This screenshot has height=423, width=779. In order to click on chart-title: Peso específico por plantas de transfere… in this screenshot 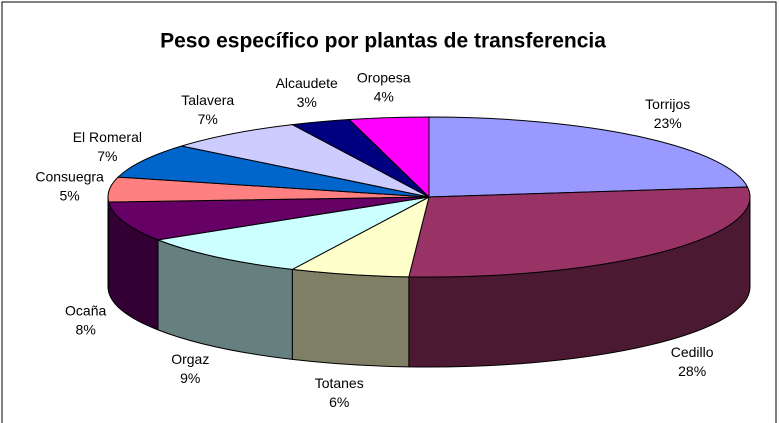, I will do `click(383, 41)`.